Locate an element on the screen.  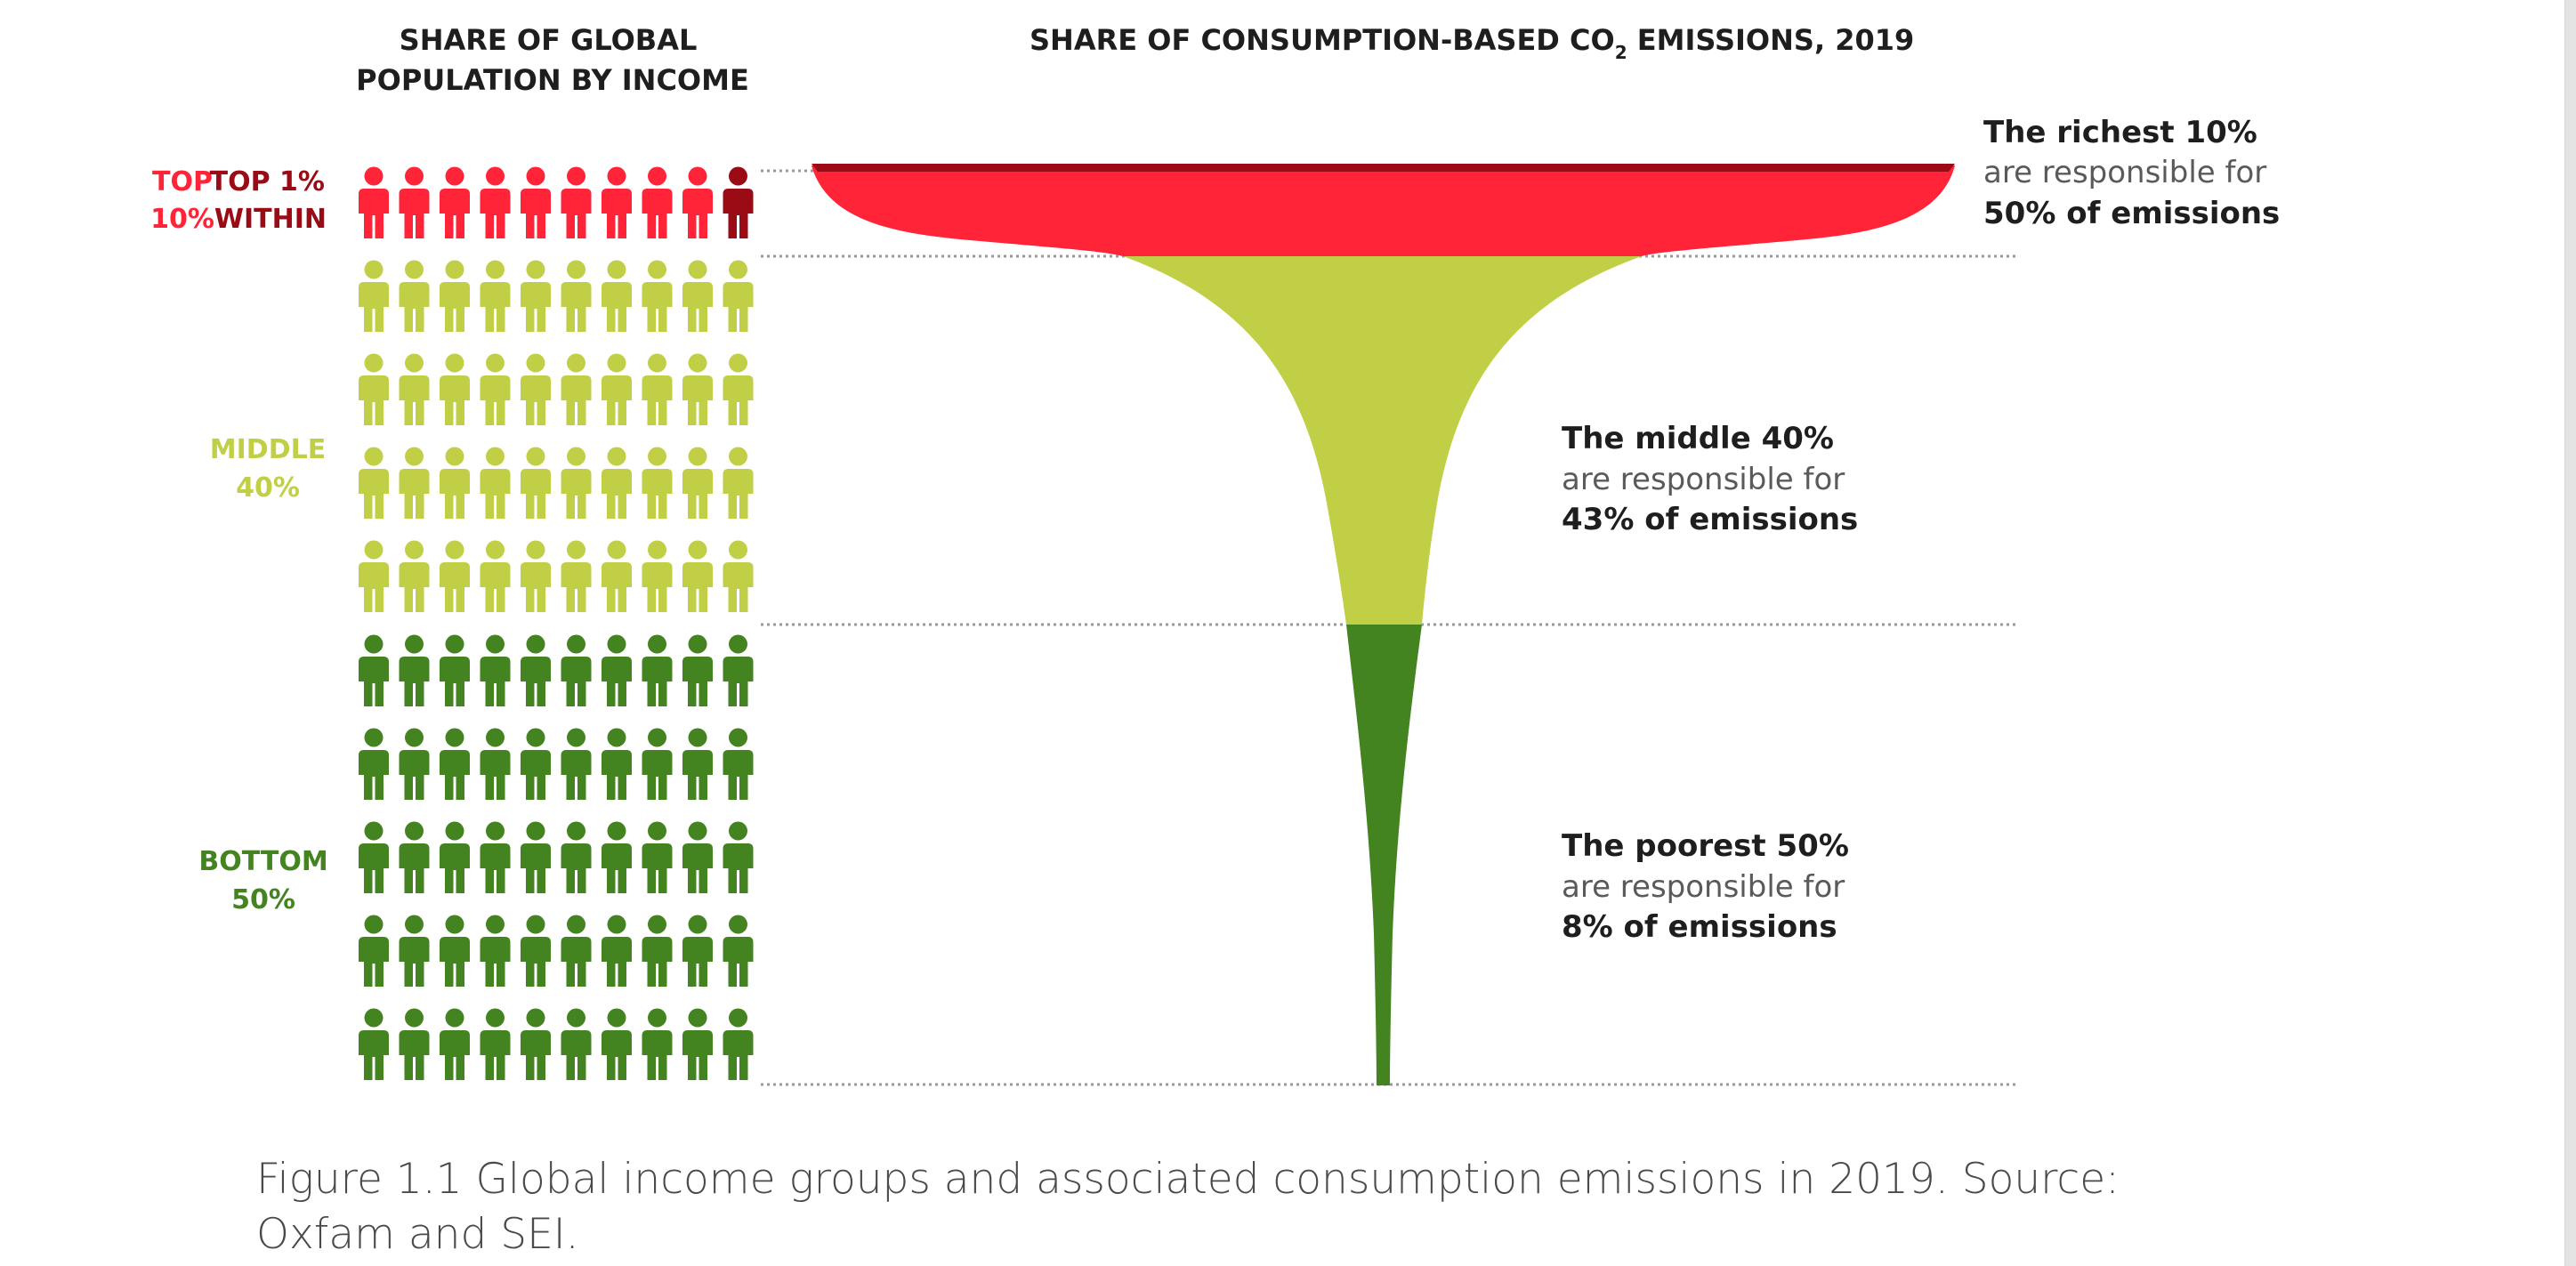
annotation-poorest-line-3: 8% of emissions is located at coordinates (1699, 927).